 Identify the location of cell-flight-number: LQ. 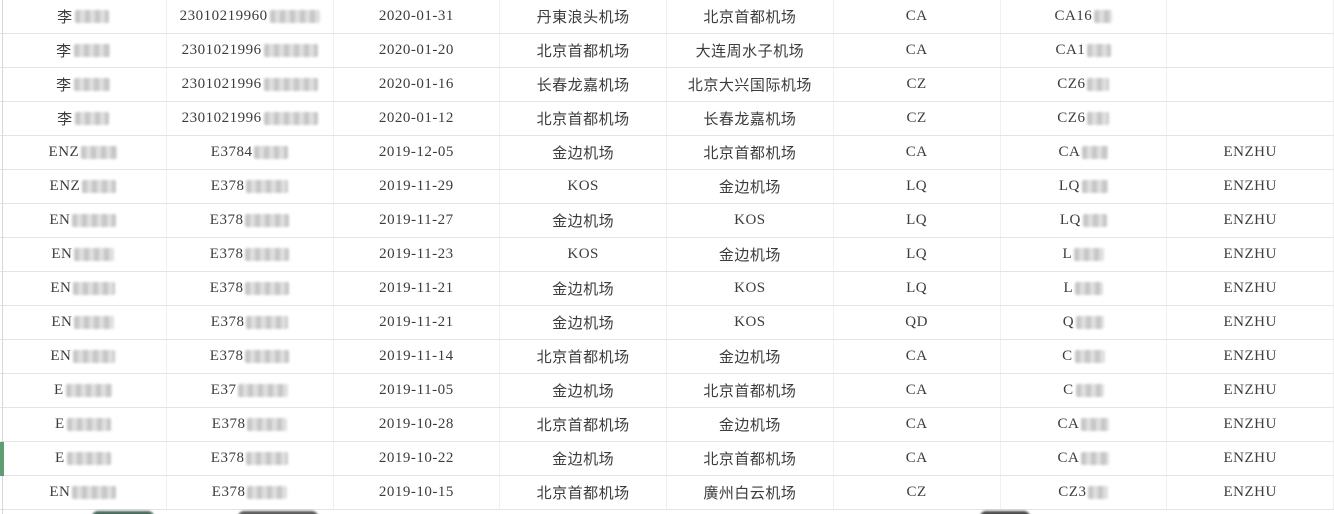
(1084, 220).